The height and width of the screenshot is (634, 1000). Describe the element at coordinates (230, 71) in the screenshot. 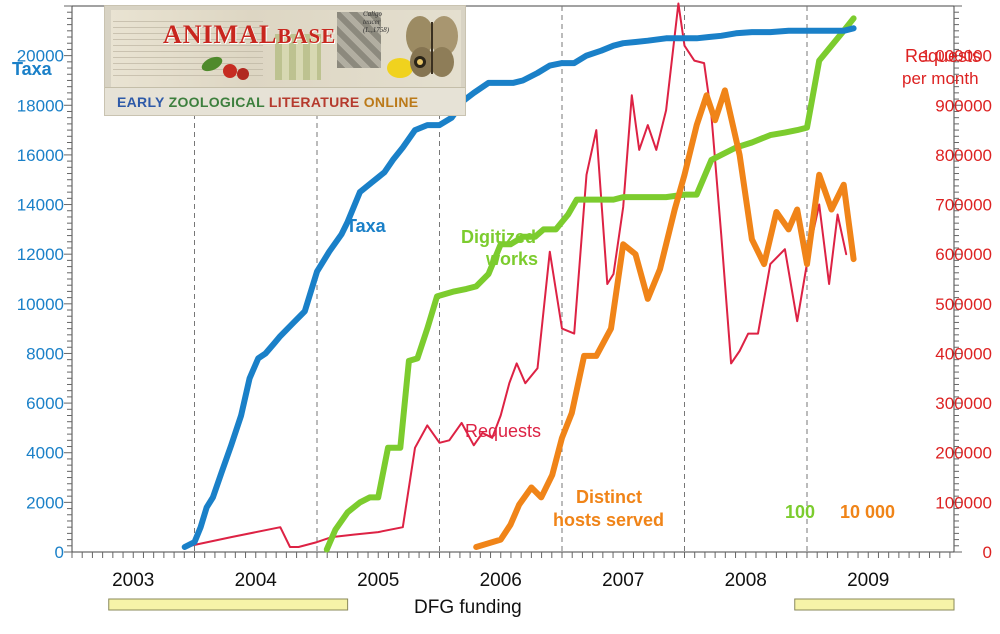

I see `berry-icon` at that location.